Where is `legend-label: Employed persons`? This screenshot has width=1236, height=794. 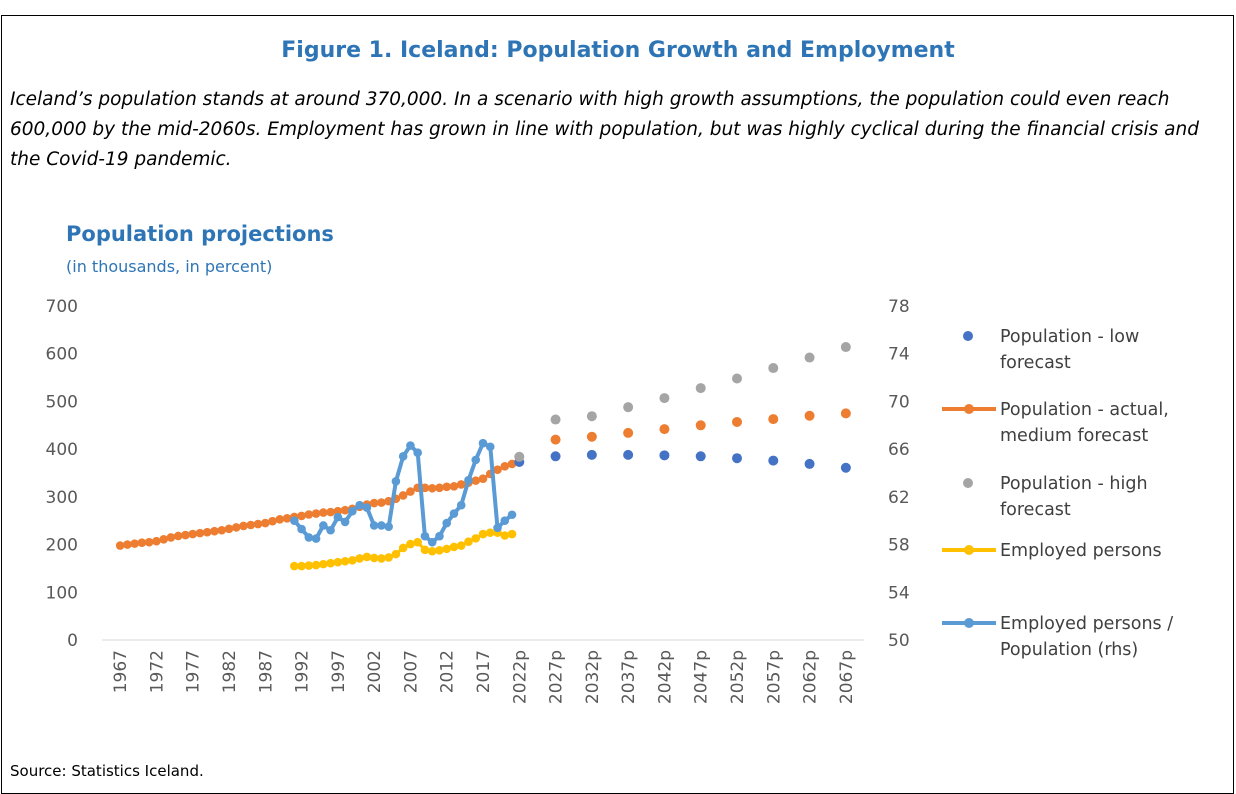 legend-label: Employed persons is located at coordinates (1081, 551).